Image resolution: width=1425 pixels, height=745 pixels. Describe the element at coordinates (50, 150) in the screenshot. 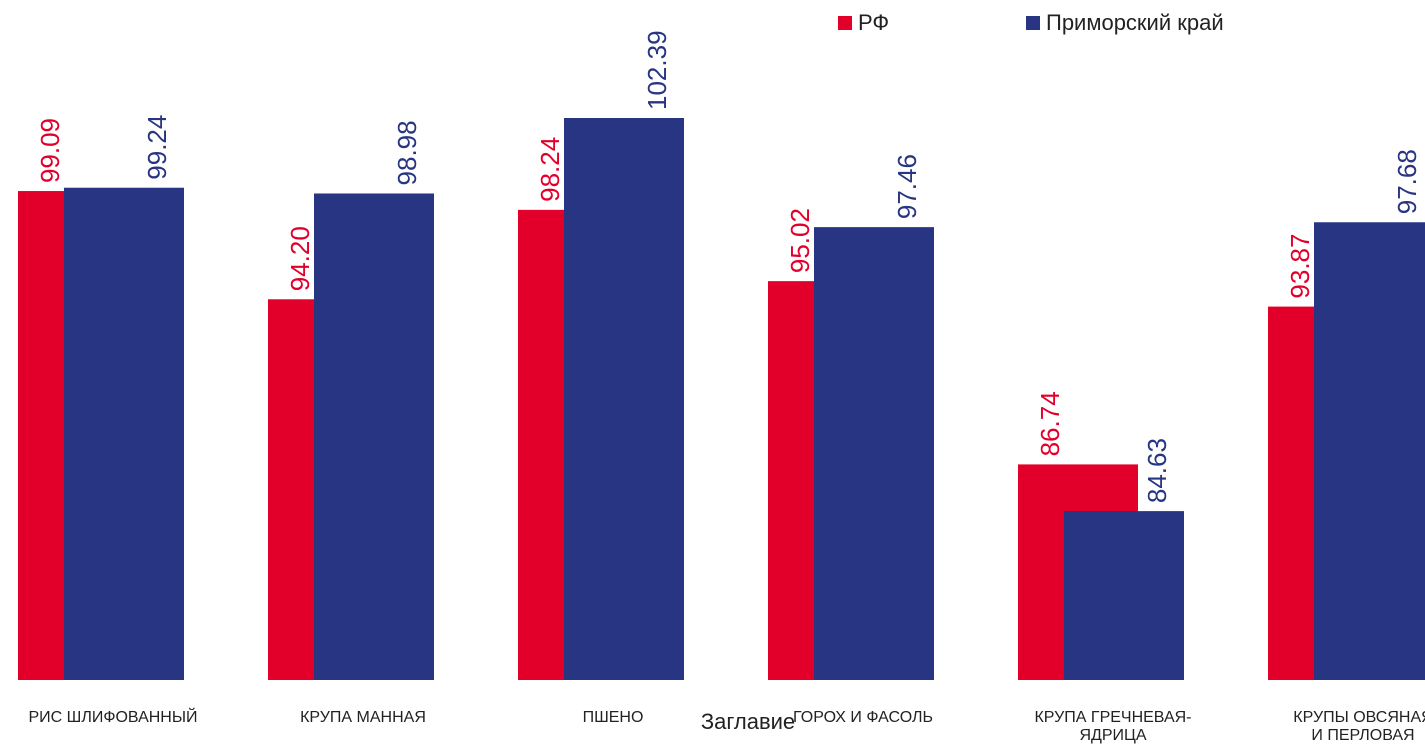

I see `value-label-rf-group-0: 99.09` at that location.